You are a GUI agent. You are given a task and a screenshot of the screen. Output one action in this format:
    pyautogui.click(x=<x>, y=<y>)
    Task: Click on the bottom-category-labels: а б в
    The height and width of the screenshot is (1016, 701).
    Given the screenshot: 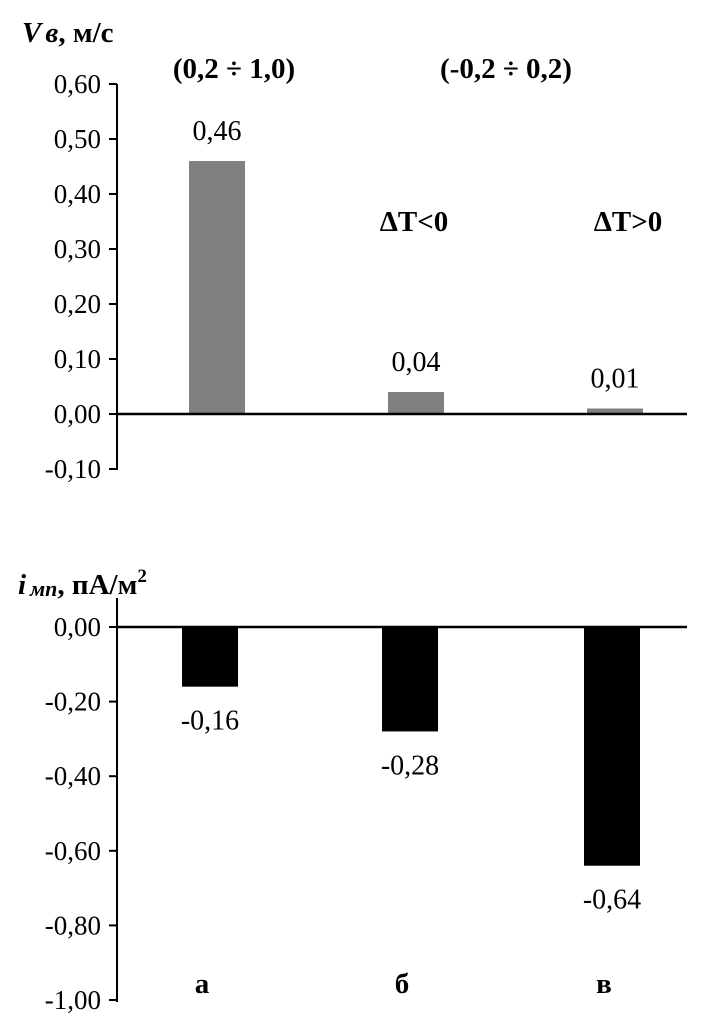 What is the action you would take?
    pyautogui.click(x=403, y=984)
    